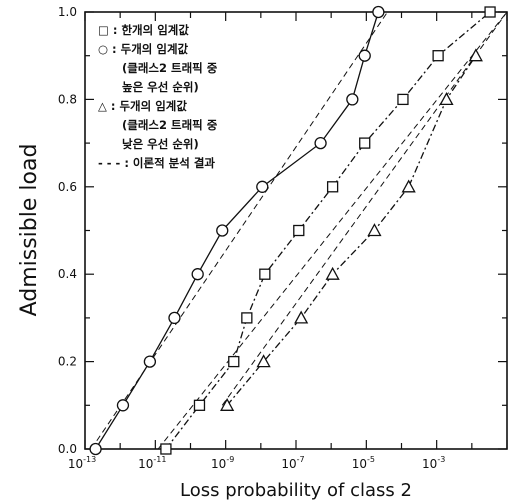 This screenshot has height=501, width=509. What do you see at coordinates (292, 463) in the screenshot?
I see `x-tick-label: 10⁻⁷` at bounding box center [292, 463].